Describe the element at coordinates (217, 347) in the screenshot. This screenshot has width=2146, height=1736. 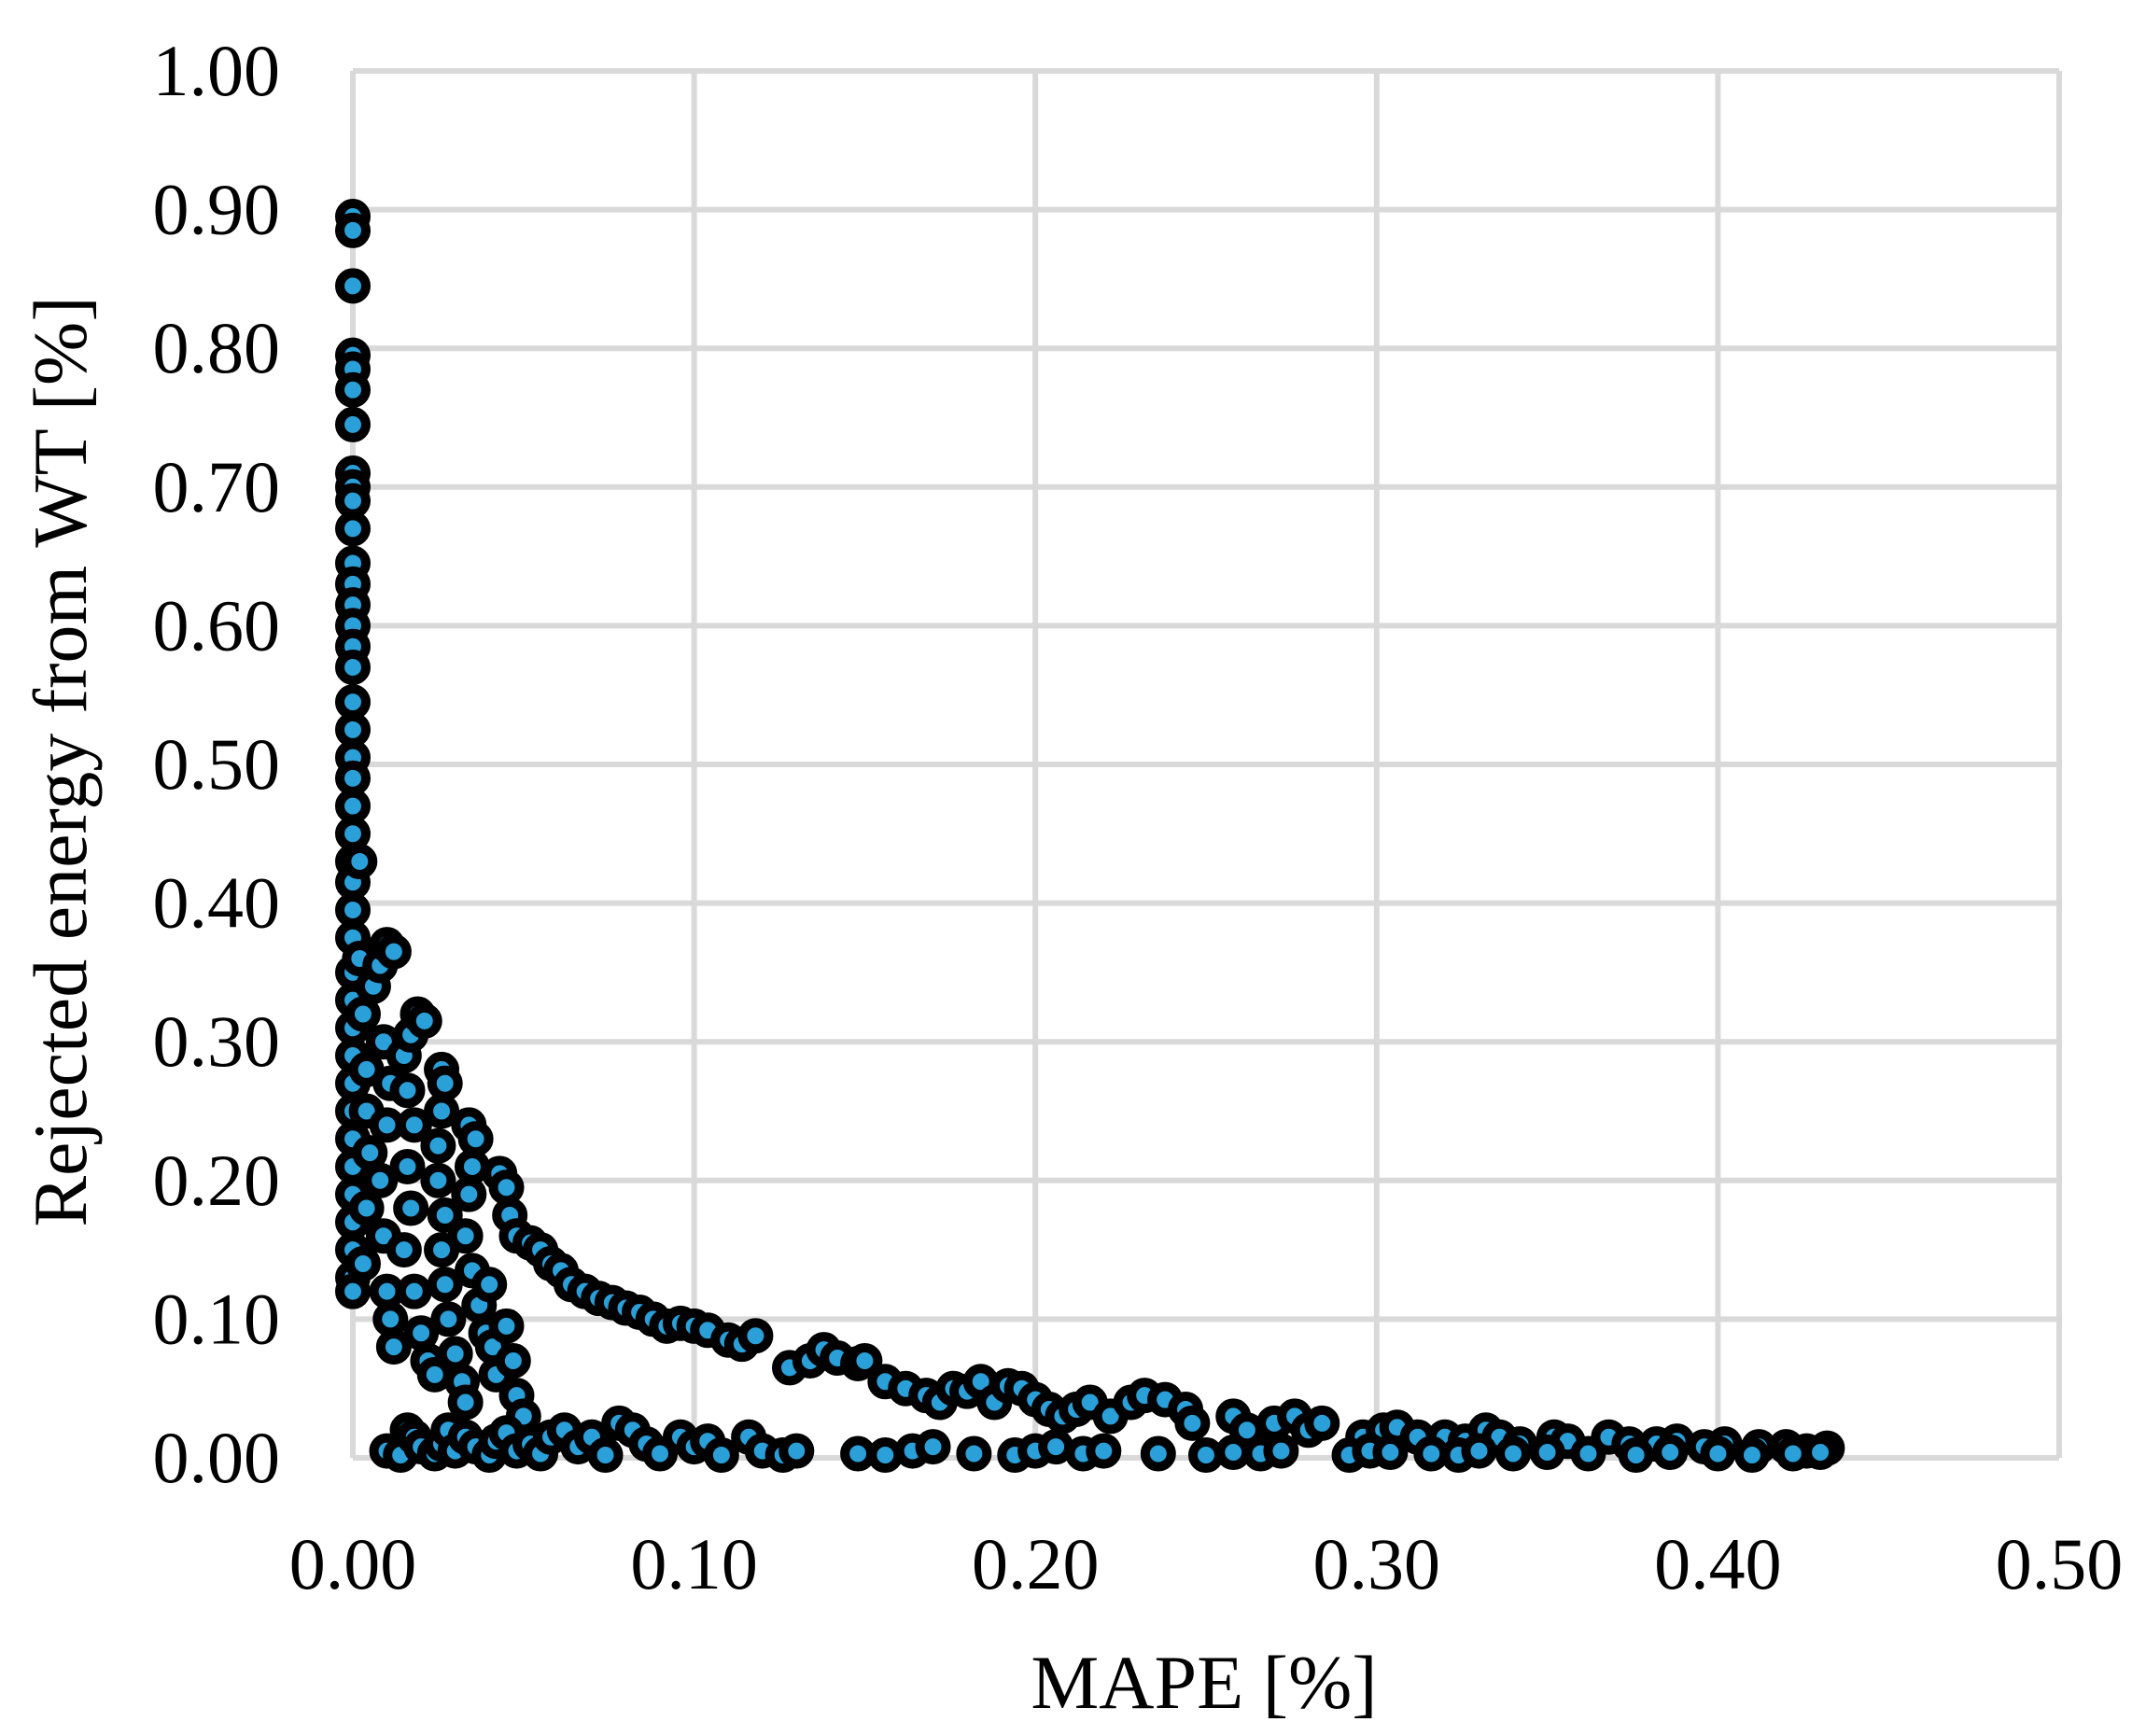
I see `y-tick-label: 0.80` at that location.